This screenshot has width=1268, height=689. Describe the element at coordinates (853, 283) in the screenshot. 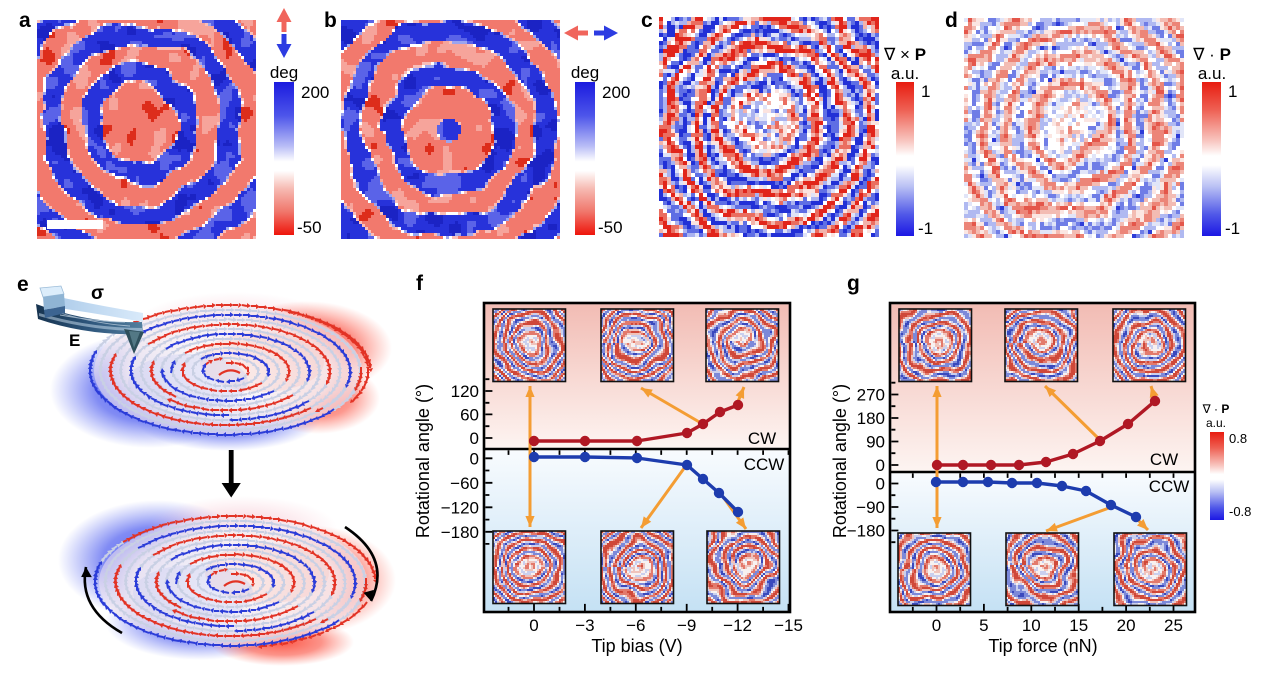

I see `svg-text: g` at that location.